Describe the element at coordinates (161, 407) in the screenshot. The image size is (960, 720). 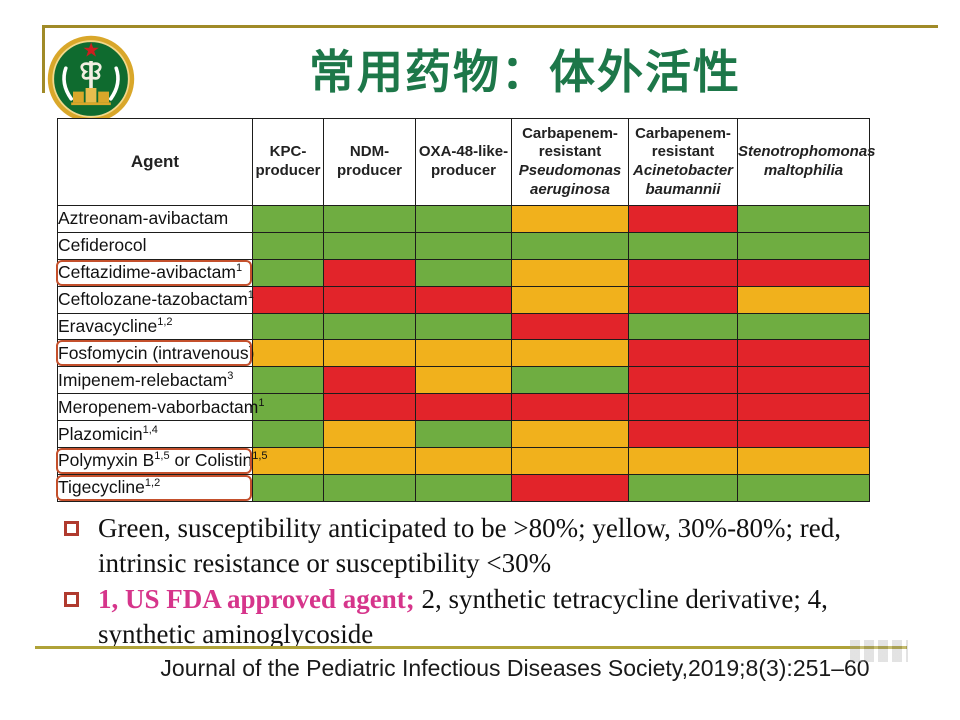
I see `agent-label: Meropenem-vaborbactam1` at that location.